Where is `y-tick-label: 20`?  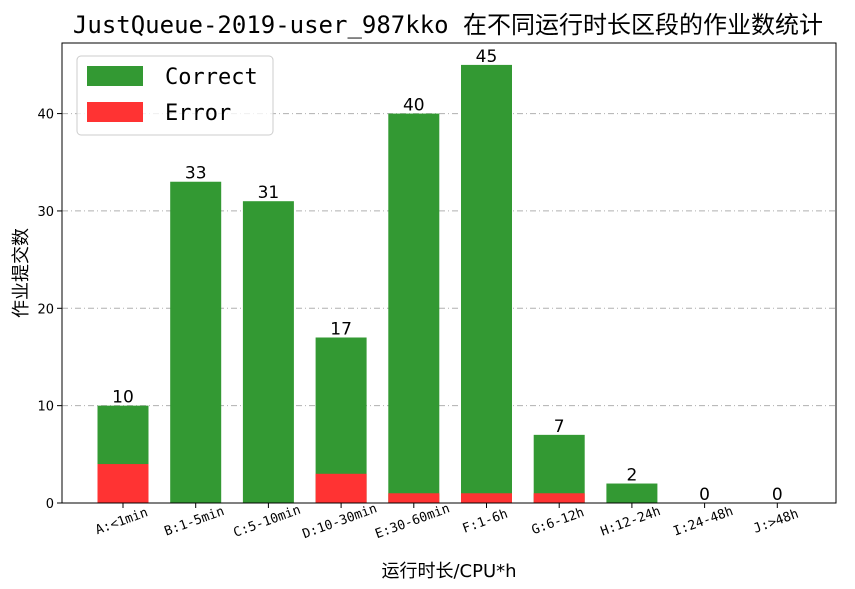
y-tick-label: 20 is located at coordinates (45, 309).